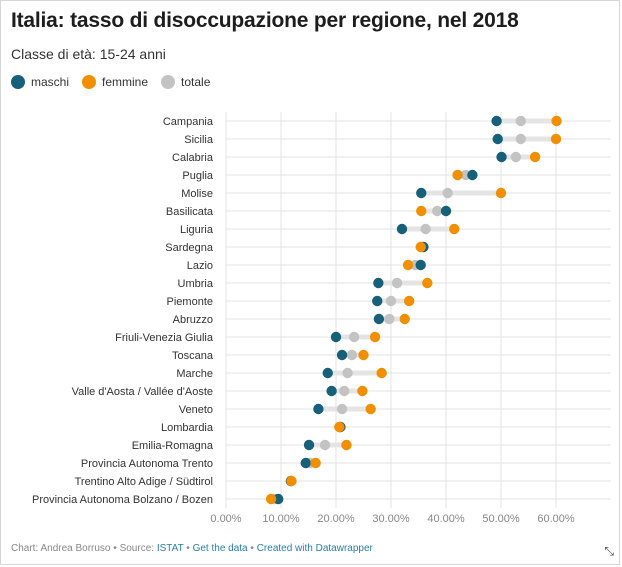 The width and height of the screenshot is (622, 567). I want to click on footer-sep-1: •, so click(115, 548).